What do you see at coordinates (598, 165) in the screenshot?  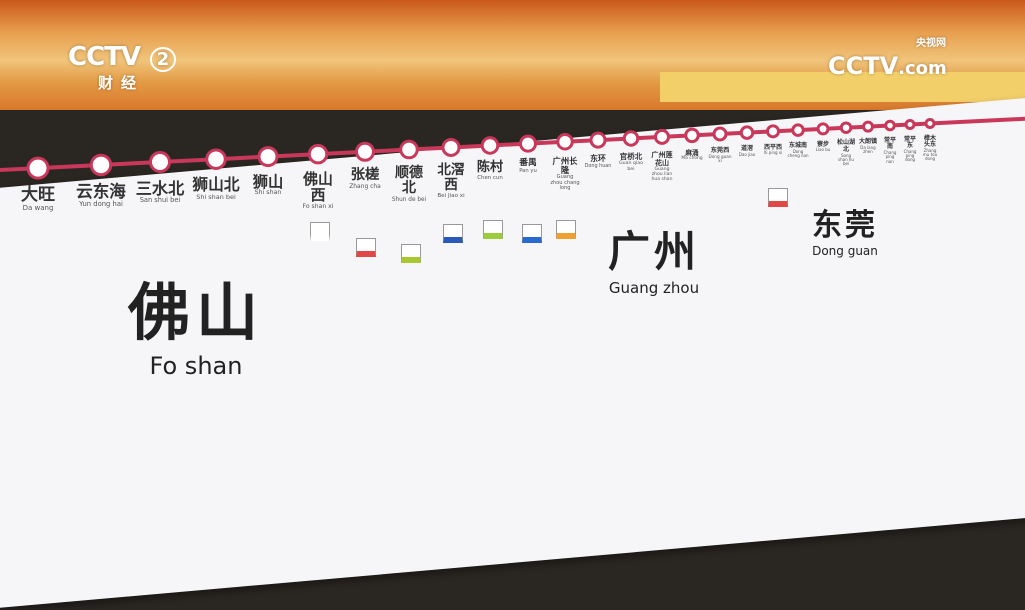 I see `station-pinyin: Dong huan` at bounding box center [598, 165].